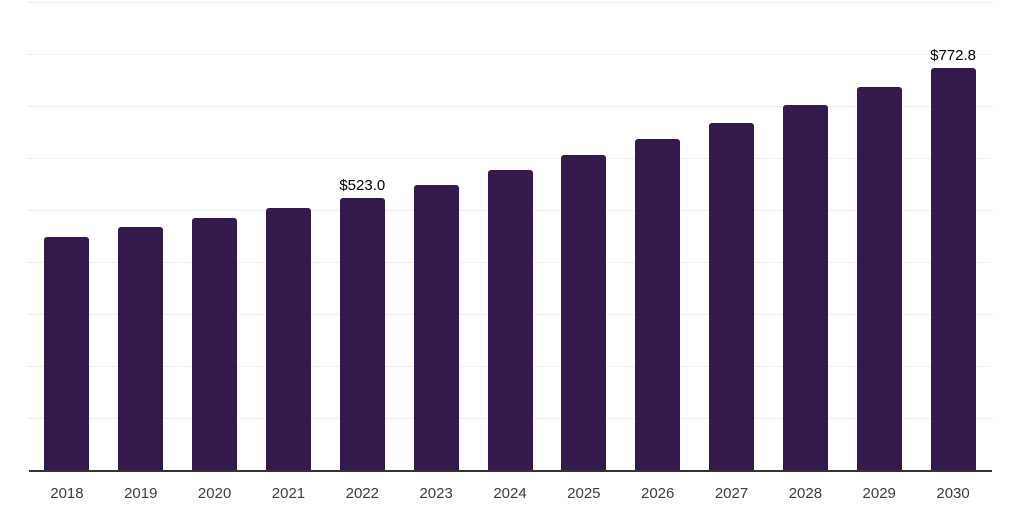 This screenshot has width=1024, height=512. What do you see at coordinates (141, 348) in the screenshot?
I see `bar-2019` at bounding box center [141, 348].